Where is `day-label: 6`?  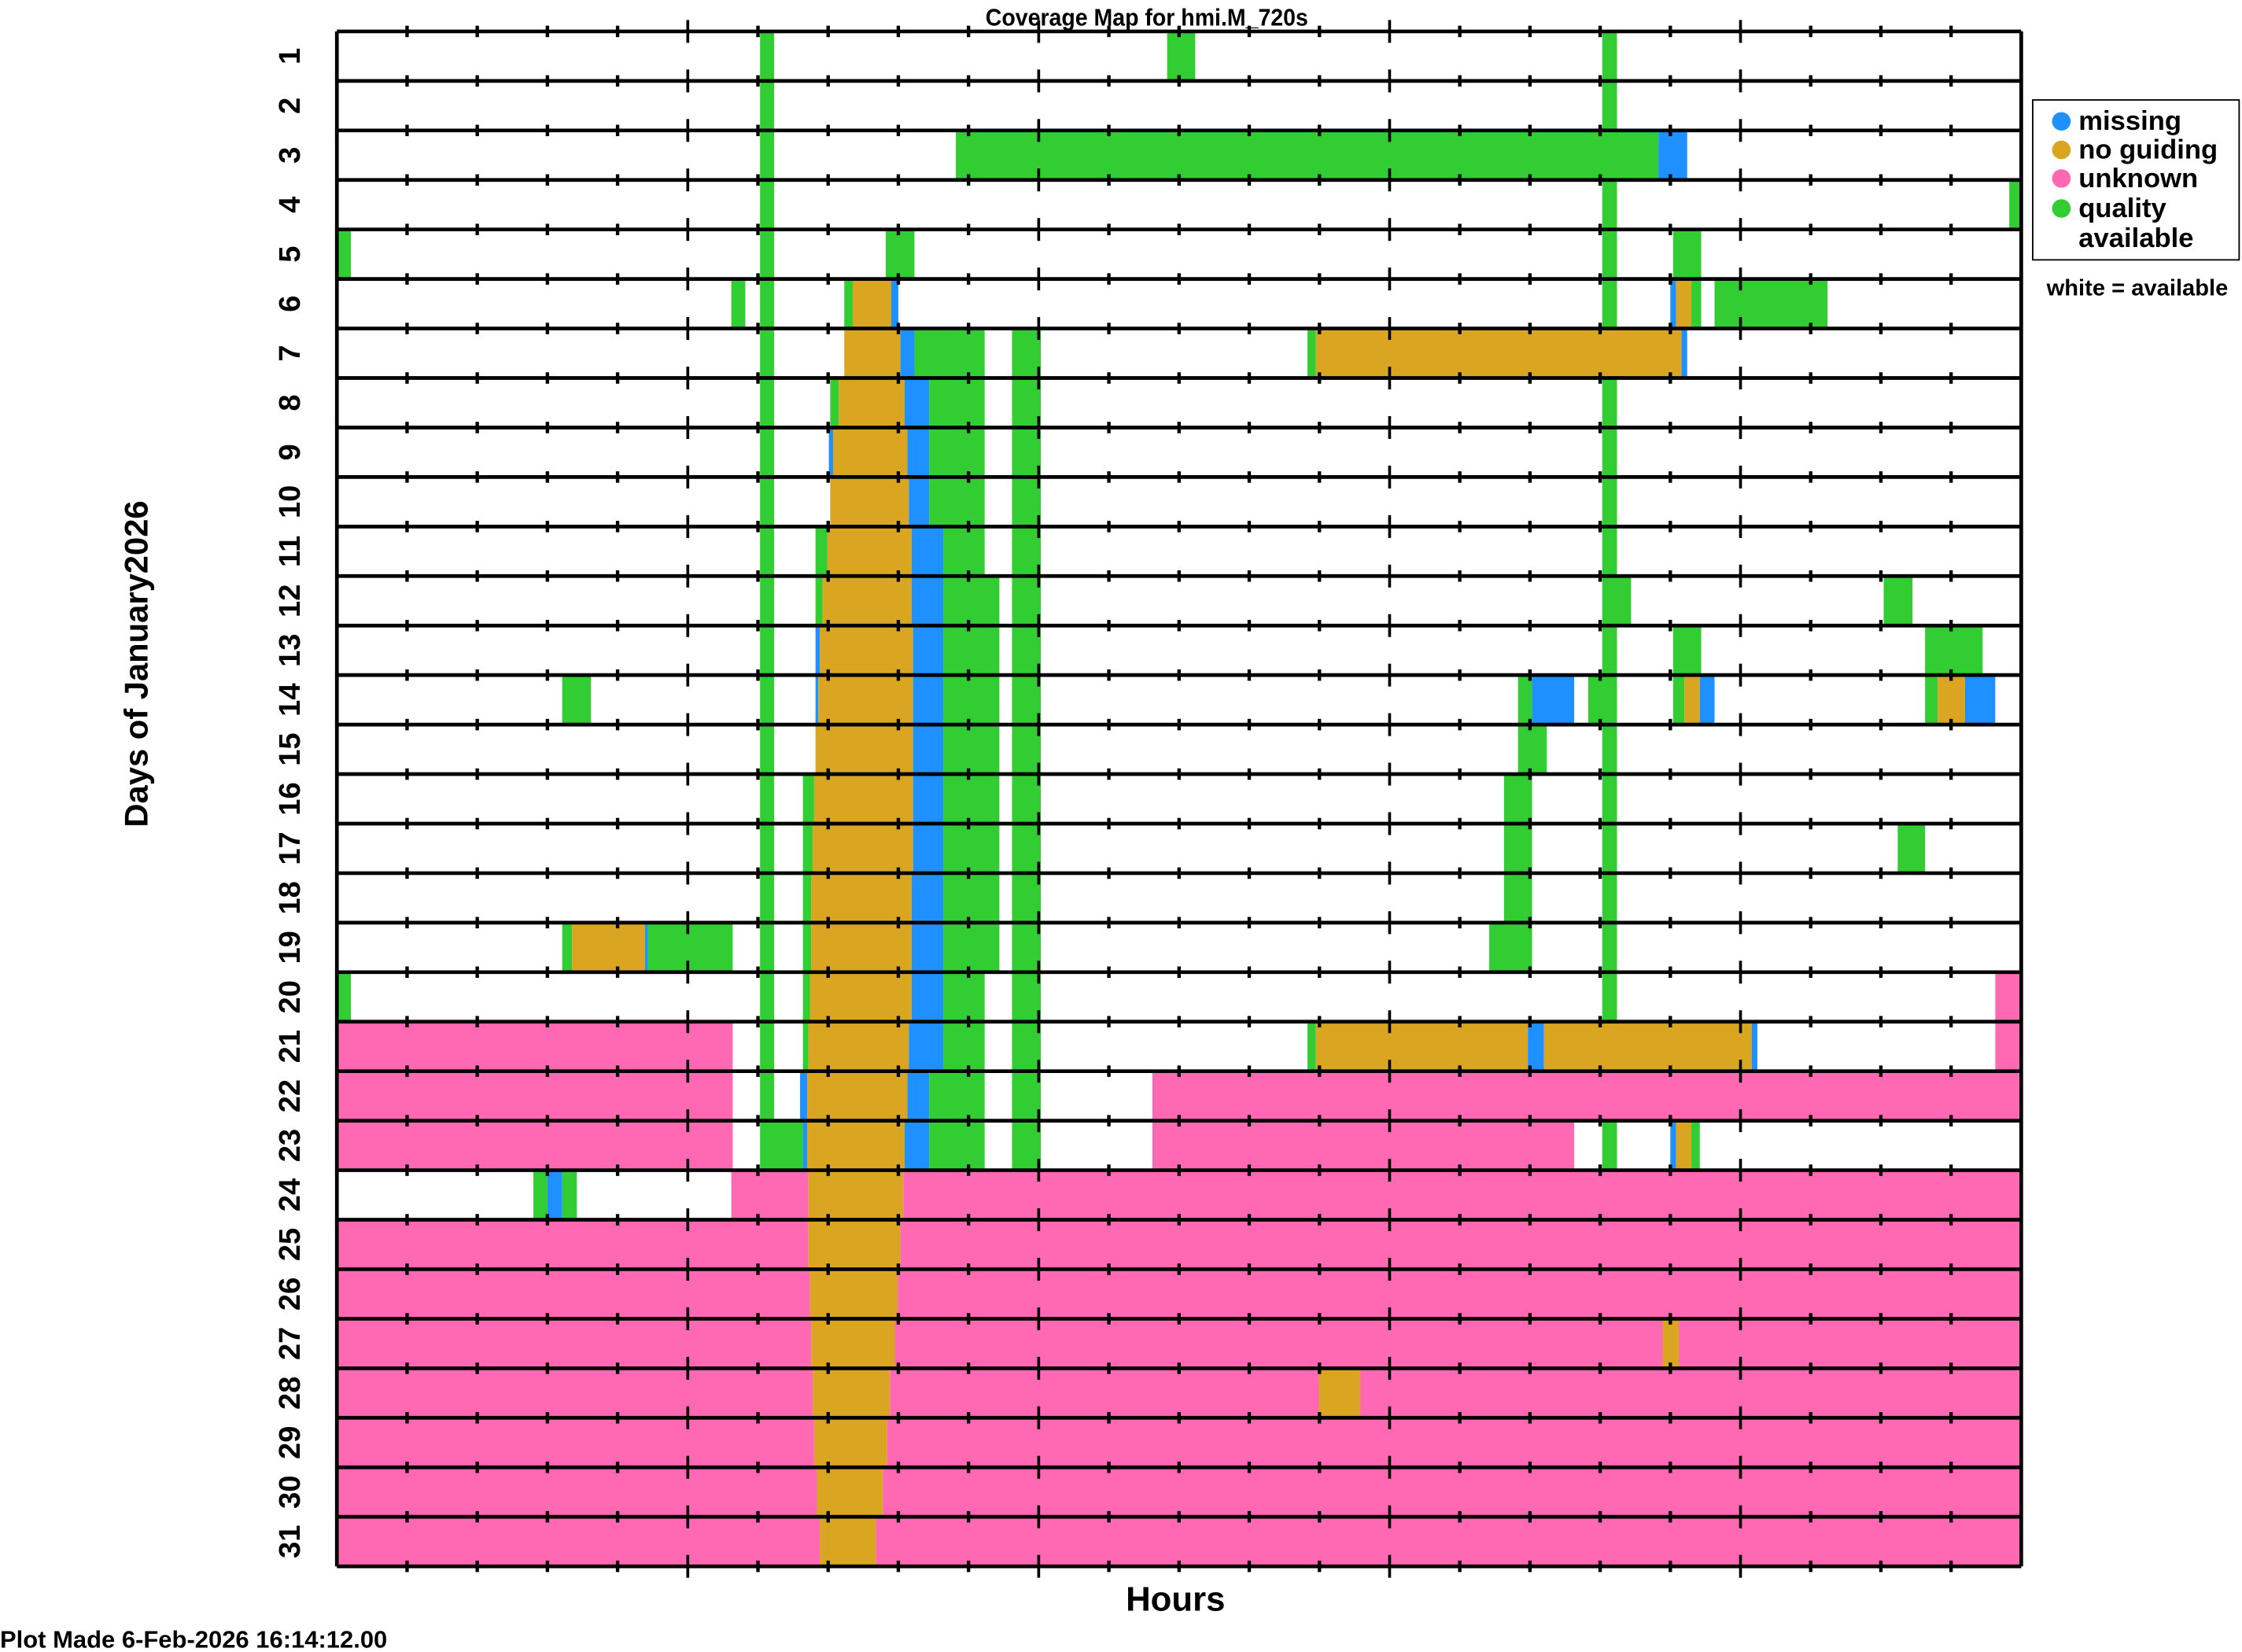
day-label: 6 is located at coordinates (290, 304).